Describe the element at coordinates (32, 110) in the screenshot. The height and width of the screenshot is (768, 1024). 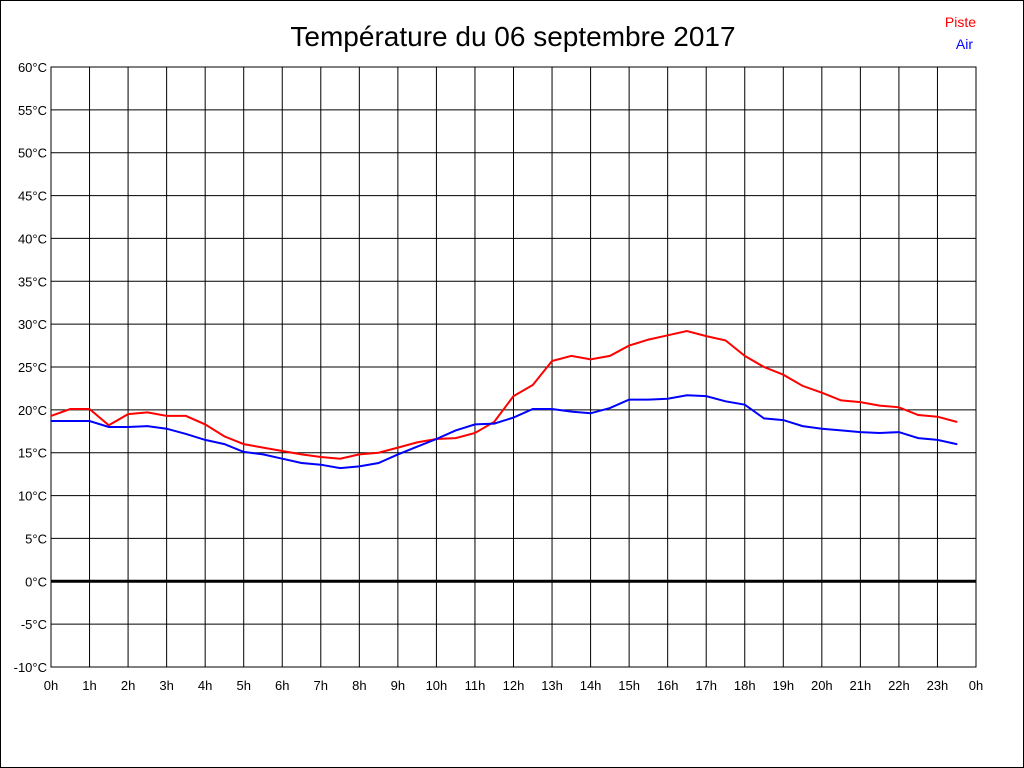
I see `y-tick-label: 55°C` at that location.